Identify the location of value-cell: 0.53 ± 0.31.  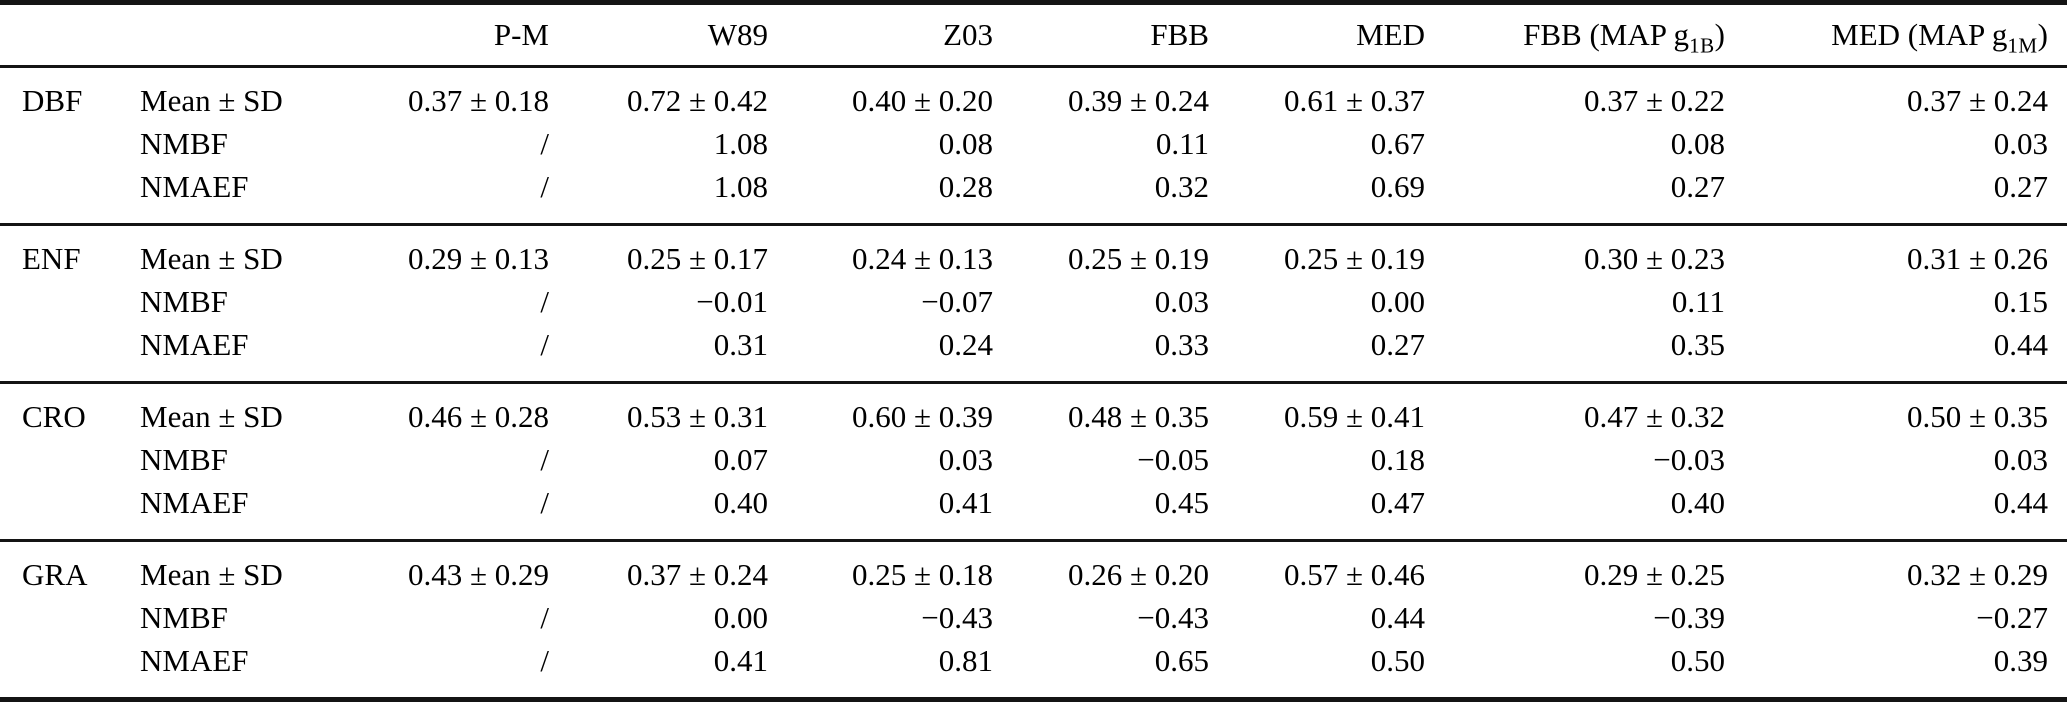
(665, 409).